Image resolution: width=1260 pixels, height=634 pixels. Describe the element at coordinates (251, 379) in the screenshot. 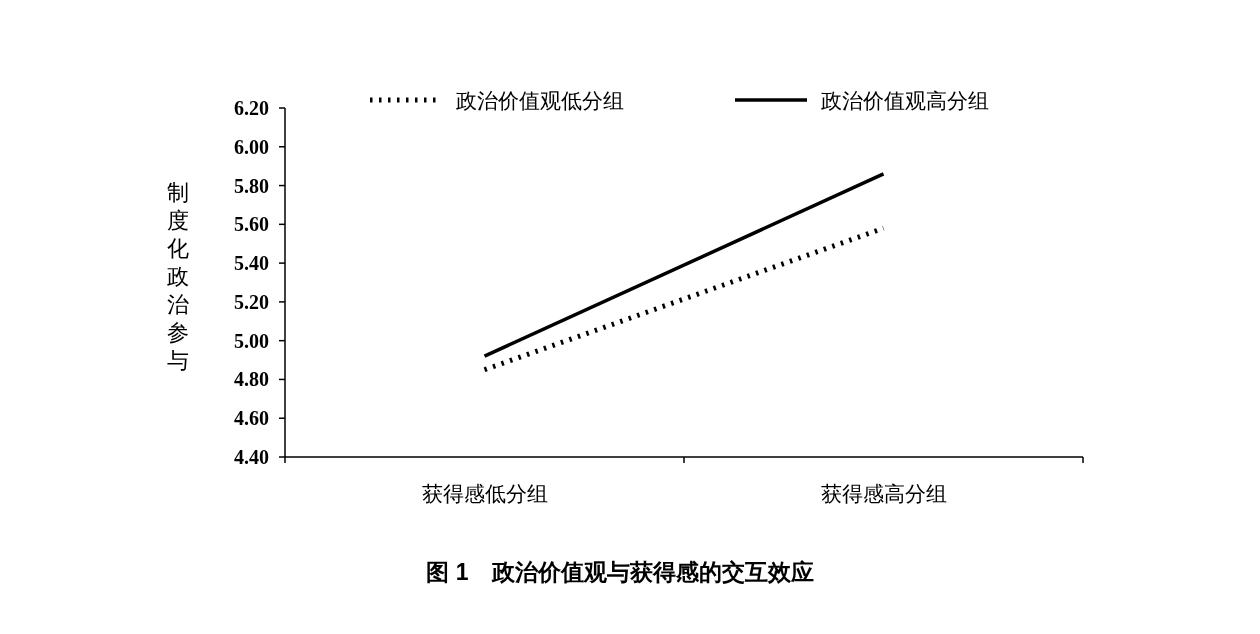

I see `y-tick-label: 4.80` at that location.